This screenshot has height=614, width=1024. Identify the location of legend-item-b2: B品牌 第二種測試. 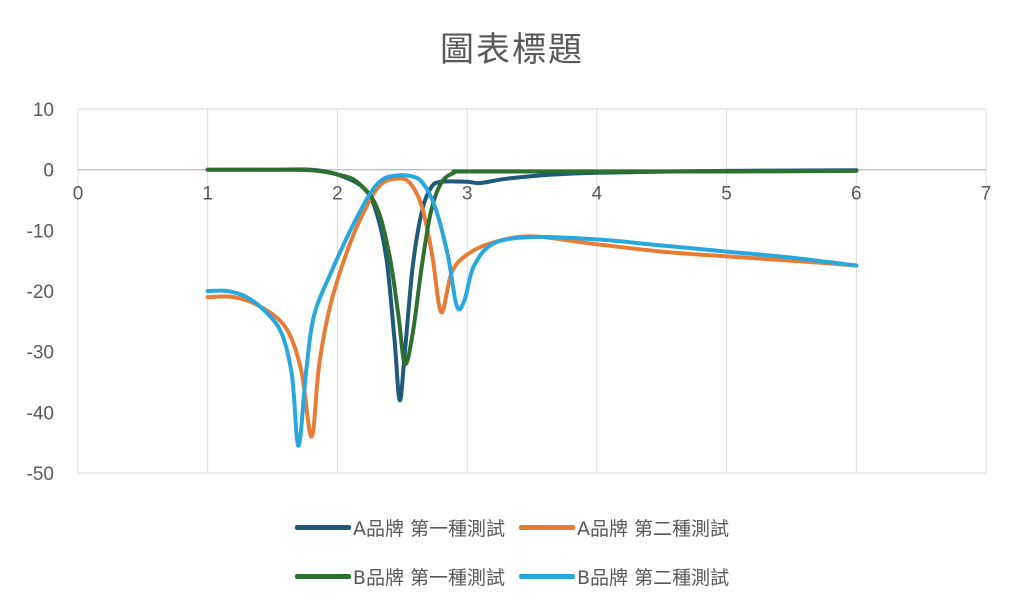
(624, 576).